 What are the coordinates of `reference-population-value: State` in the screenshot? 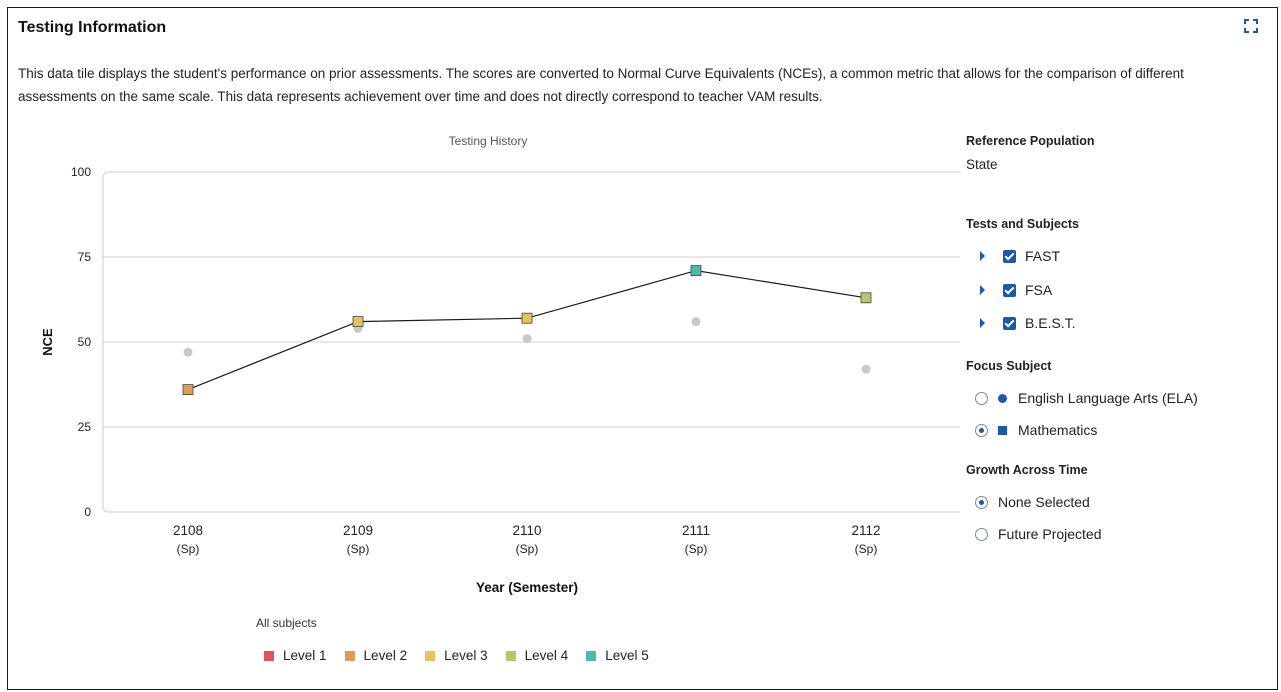 It's located at (982, 164).